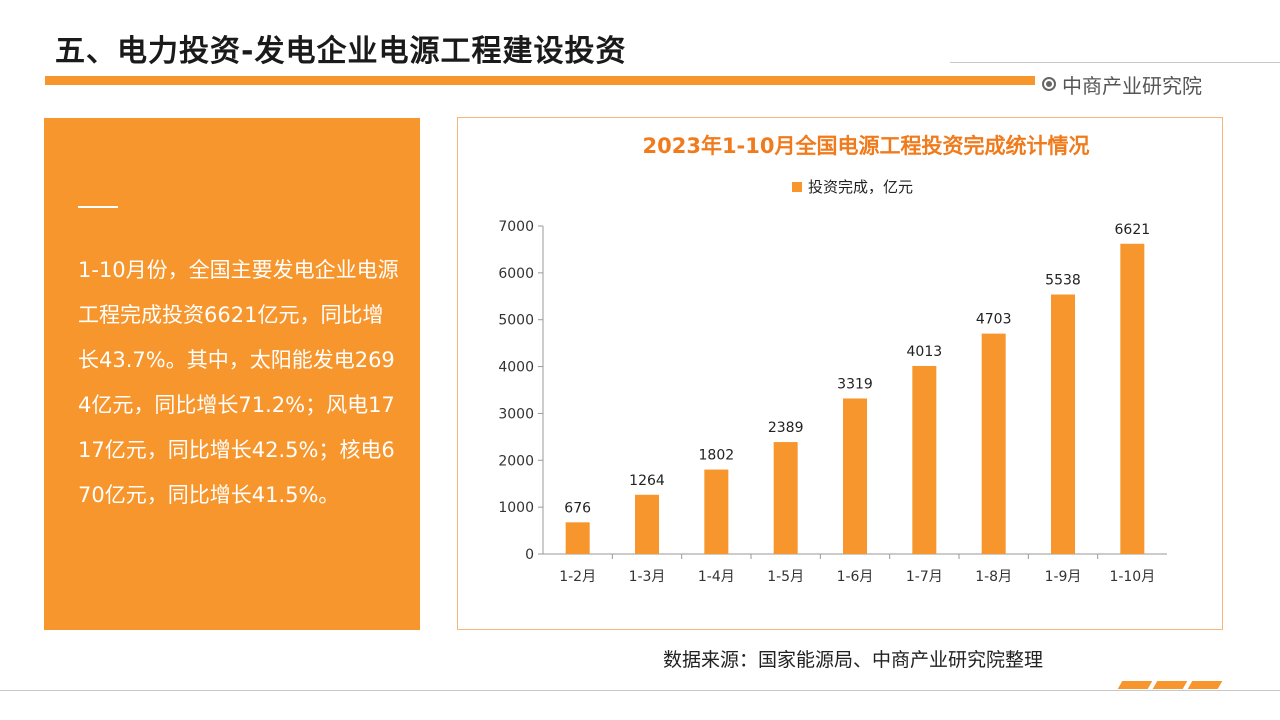  What do you see at coordinates (341, 51) in the screenshot?
I see `page-title: 五、电力投资-发电企业电源工程建设投资` at bounding box center [341, 51].